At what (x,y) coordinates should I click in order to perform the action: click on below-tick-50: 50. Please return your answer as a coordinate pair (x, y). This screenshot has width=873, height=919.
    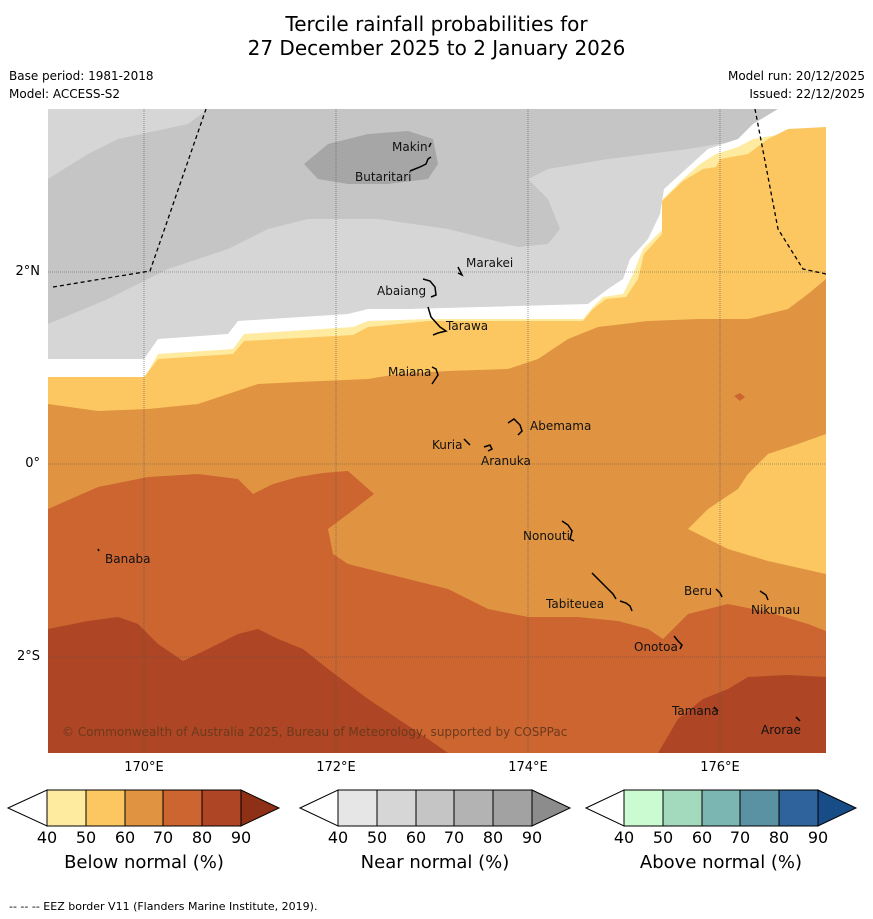
    Looking at the image, I should click on (86, 837).